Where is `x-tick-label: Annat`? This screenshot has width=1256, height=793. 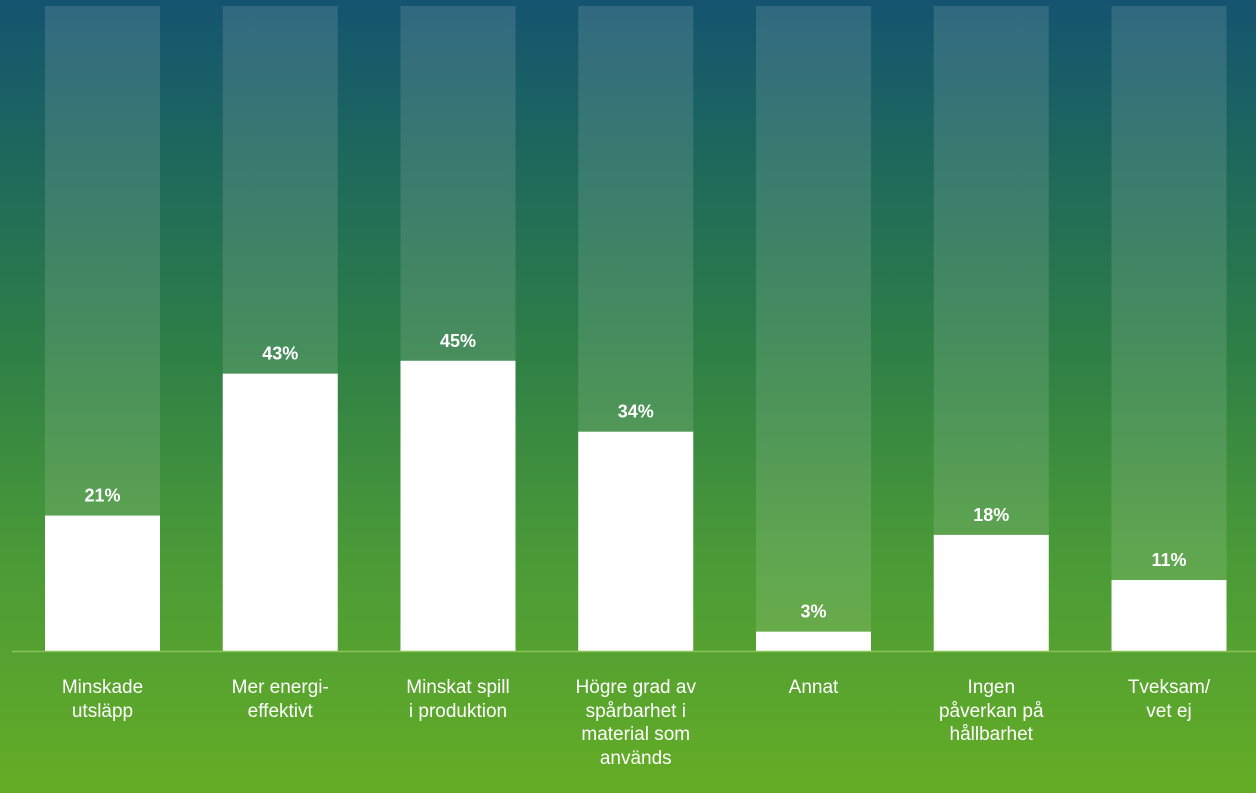 x-tick-label: Annat is located at coordinates (813, 687).